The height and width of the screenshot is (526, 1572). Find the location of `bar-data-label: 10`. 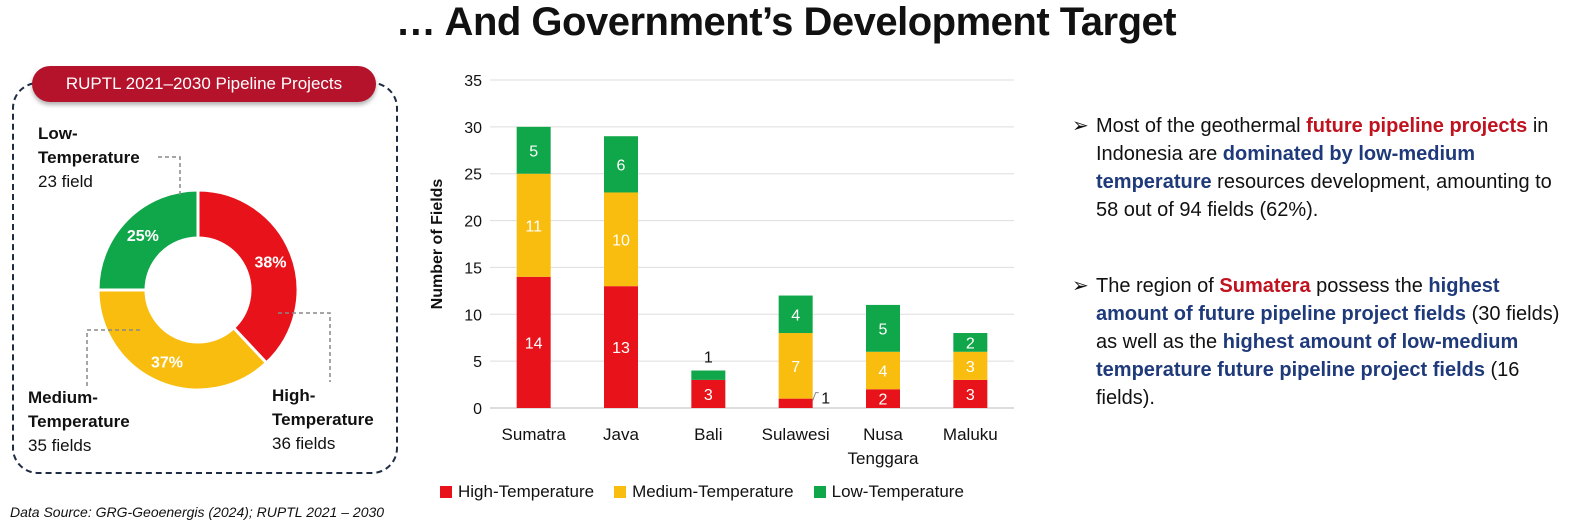

bar-data-label: 10 is located at coordinates (621, 240).